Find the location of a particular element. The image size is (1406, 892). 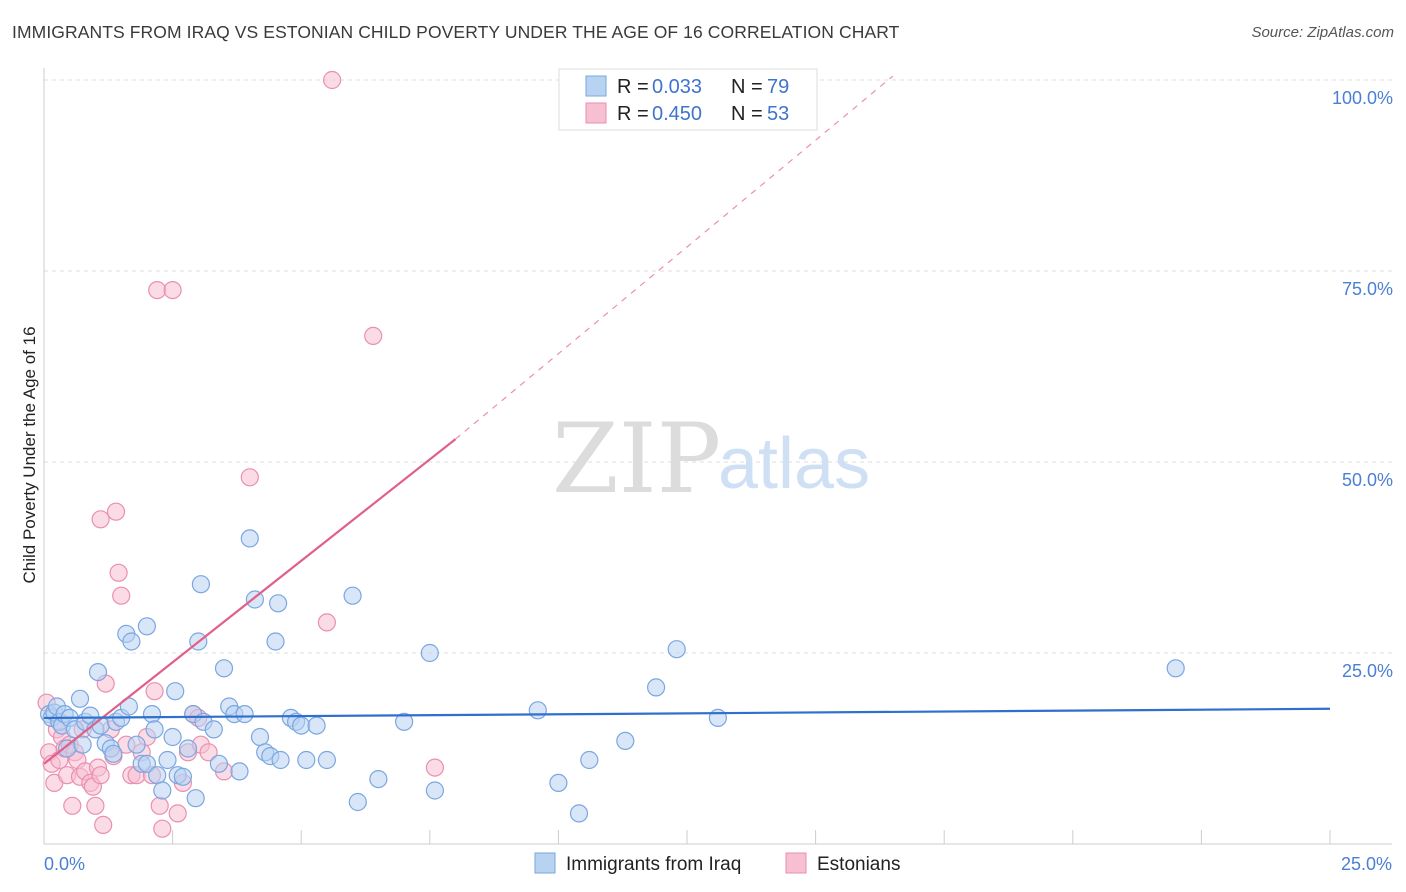

legend-swatch-blue is located at coordinates (596, 86).